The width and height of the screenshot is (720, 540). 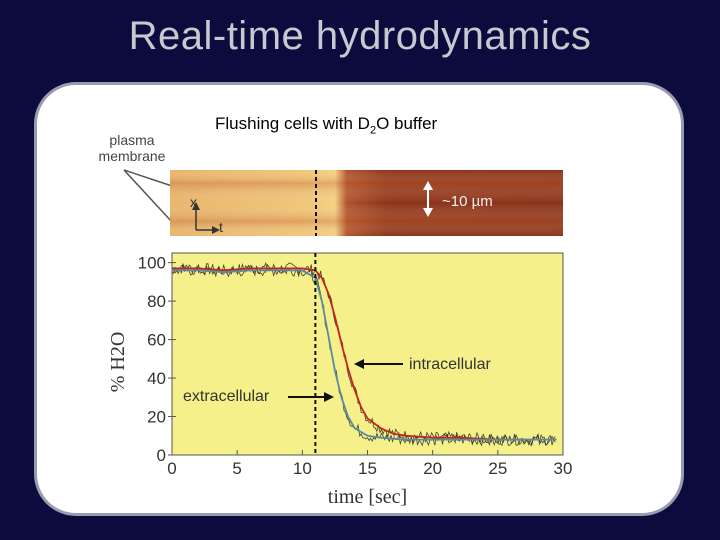 What do you see at coordinates (292, 123) in the screenshot?
I see `caption-main: Flushing cells with D` at bounding box center [292, 123].